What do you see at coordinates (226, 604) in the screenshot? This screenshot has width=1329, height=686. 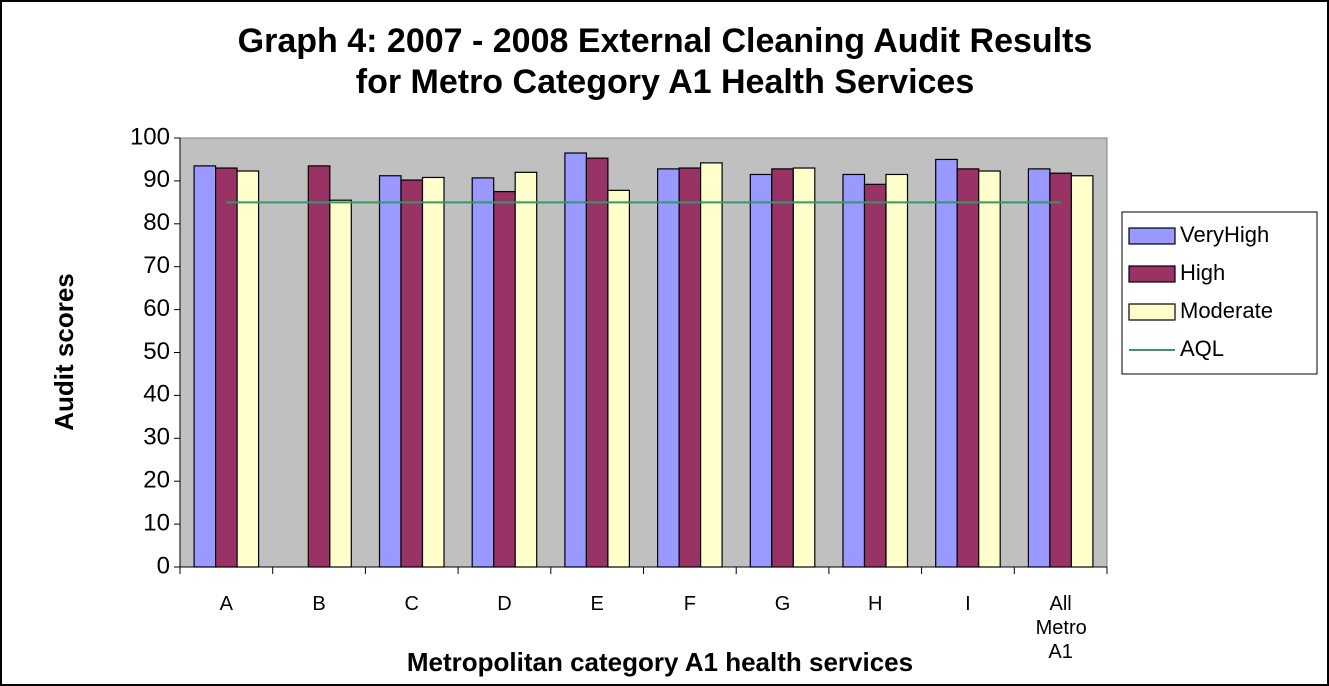 I see `x-tick-label: A` at bounding box center [226, 604].